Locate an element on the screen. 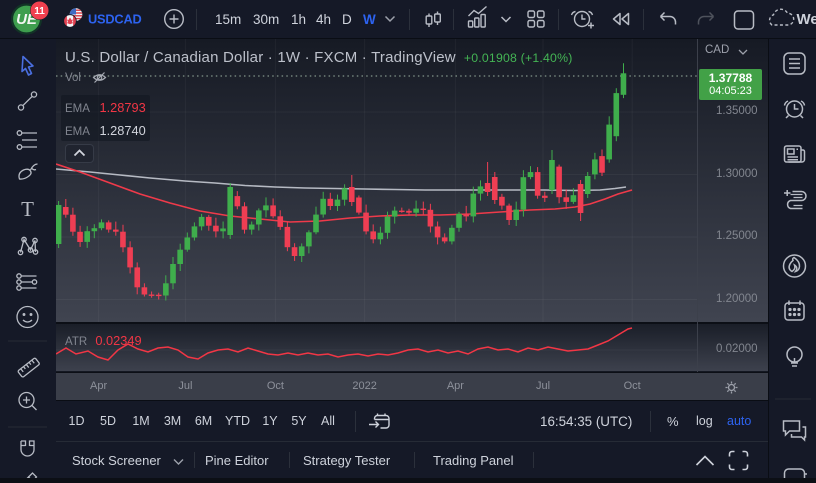 The width and height of the screenshot is (816, 483). svg-text: 11 is located at coordinates (39, 11).